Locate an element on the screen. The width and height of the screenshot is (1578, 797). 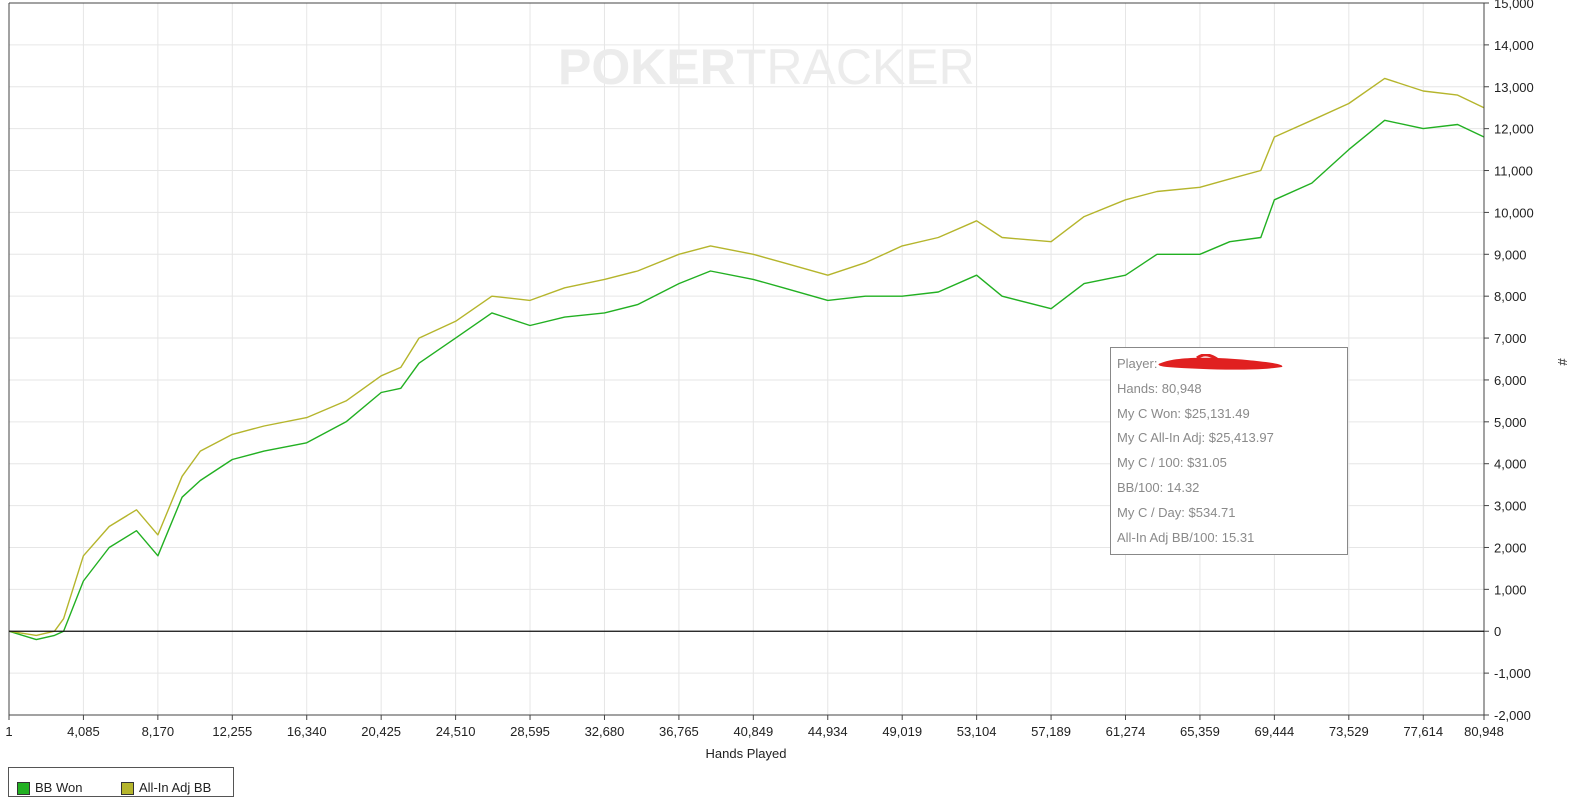
my-c-allin-adj-row: My C All-In Adj: $25,413.97 is located at coordinates (1229, 438).